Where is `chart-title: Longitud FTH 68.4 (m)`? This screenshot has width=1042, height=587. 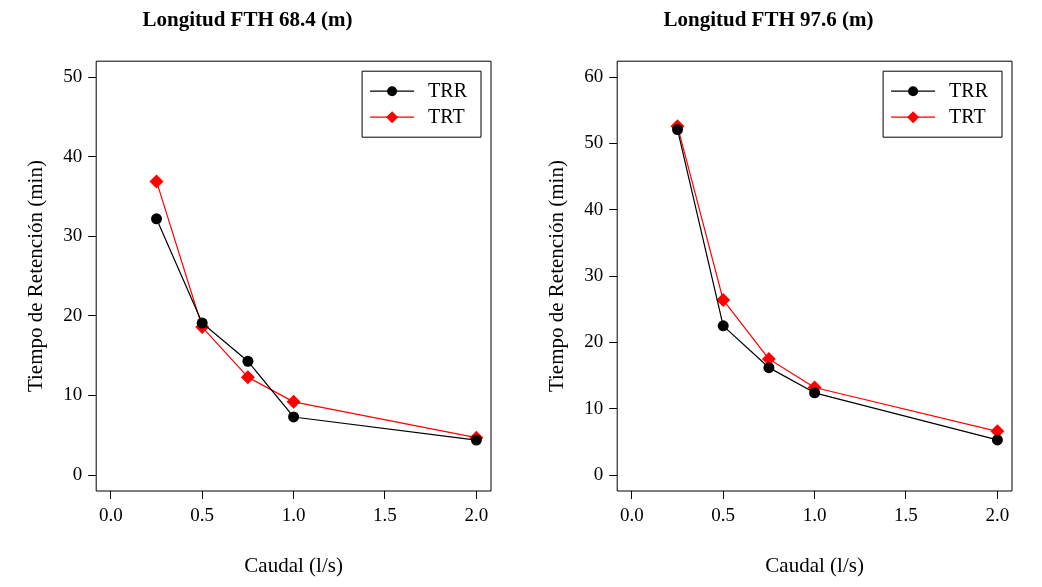
chart-title: Longitud FTH 68.4 (m) is located at coordinates (247, 19).